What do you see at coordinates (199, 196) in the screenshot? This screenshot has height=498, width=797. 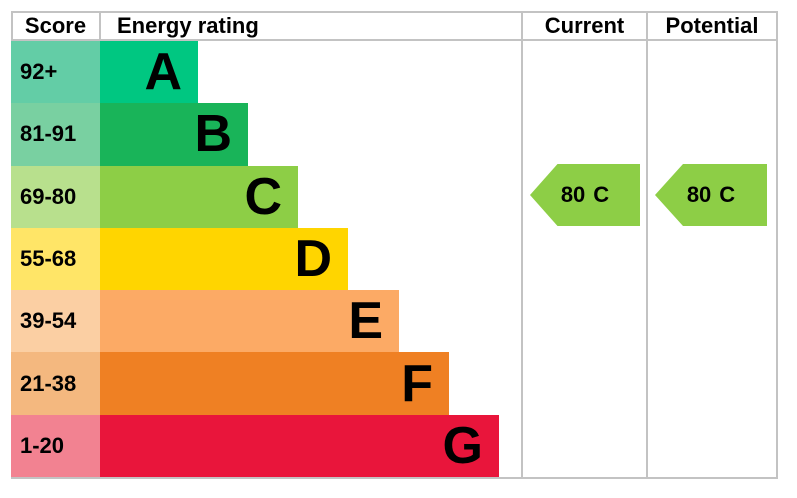 I see `rating-bar-c: C` at bounding box center [199, 196].